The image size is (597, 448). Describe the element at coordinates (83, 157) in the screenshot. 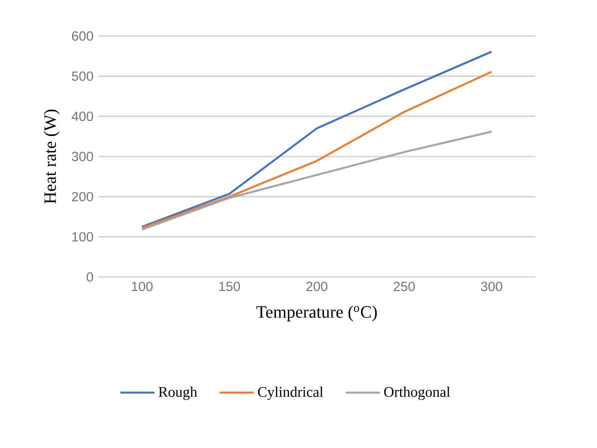

I see `y-tick-label: 300` at that location.